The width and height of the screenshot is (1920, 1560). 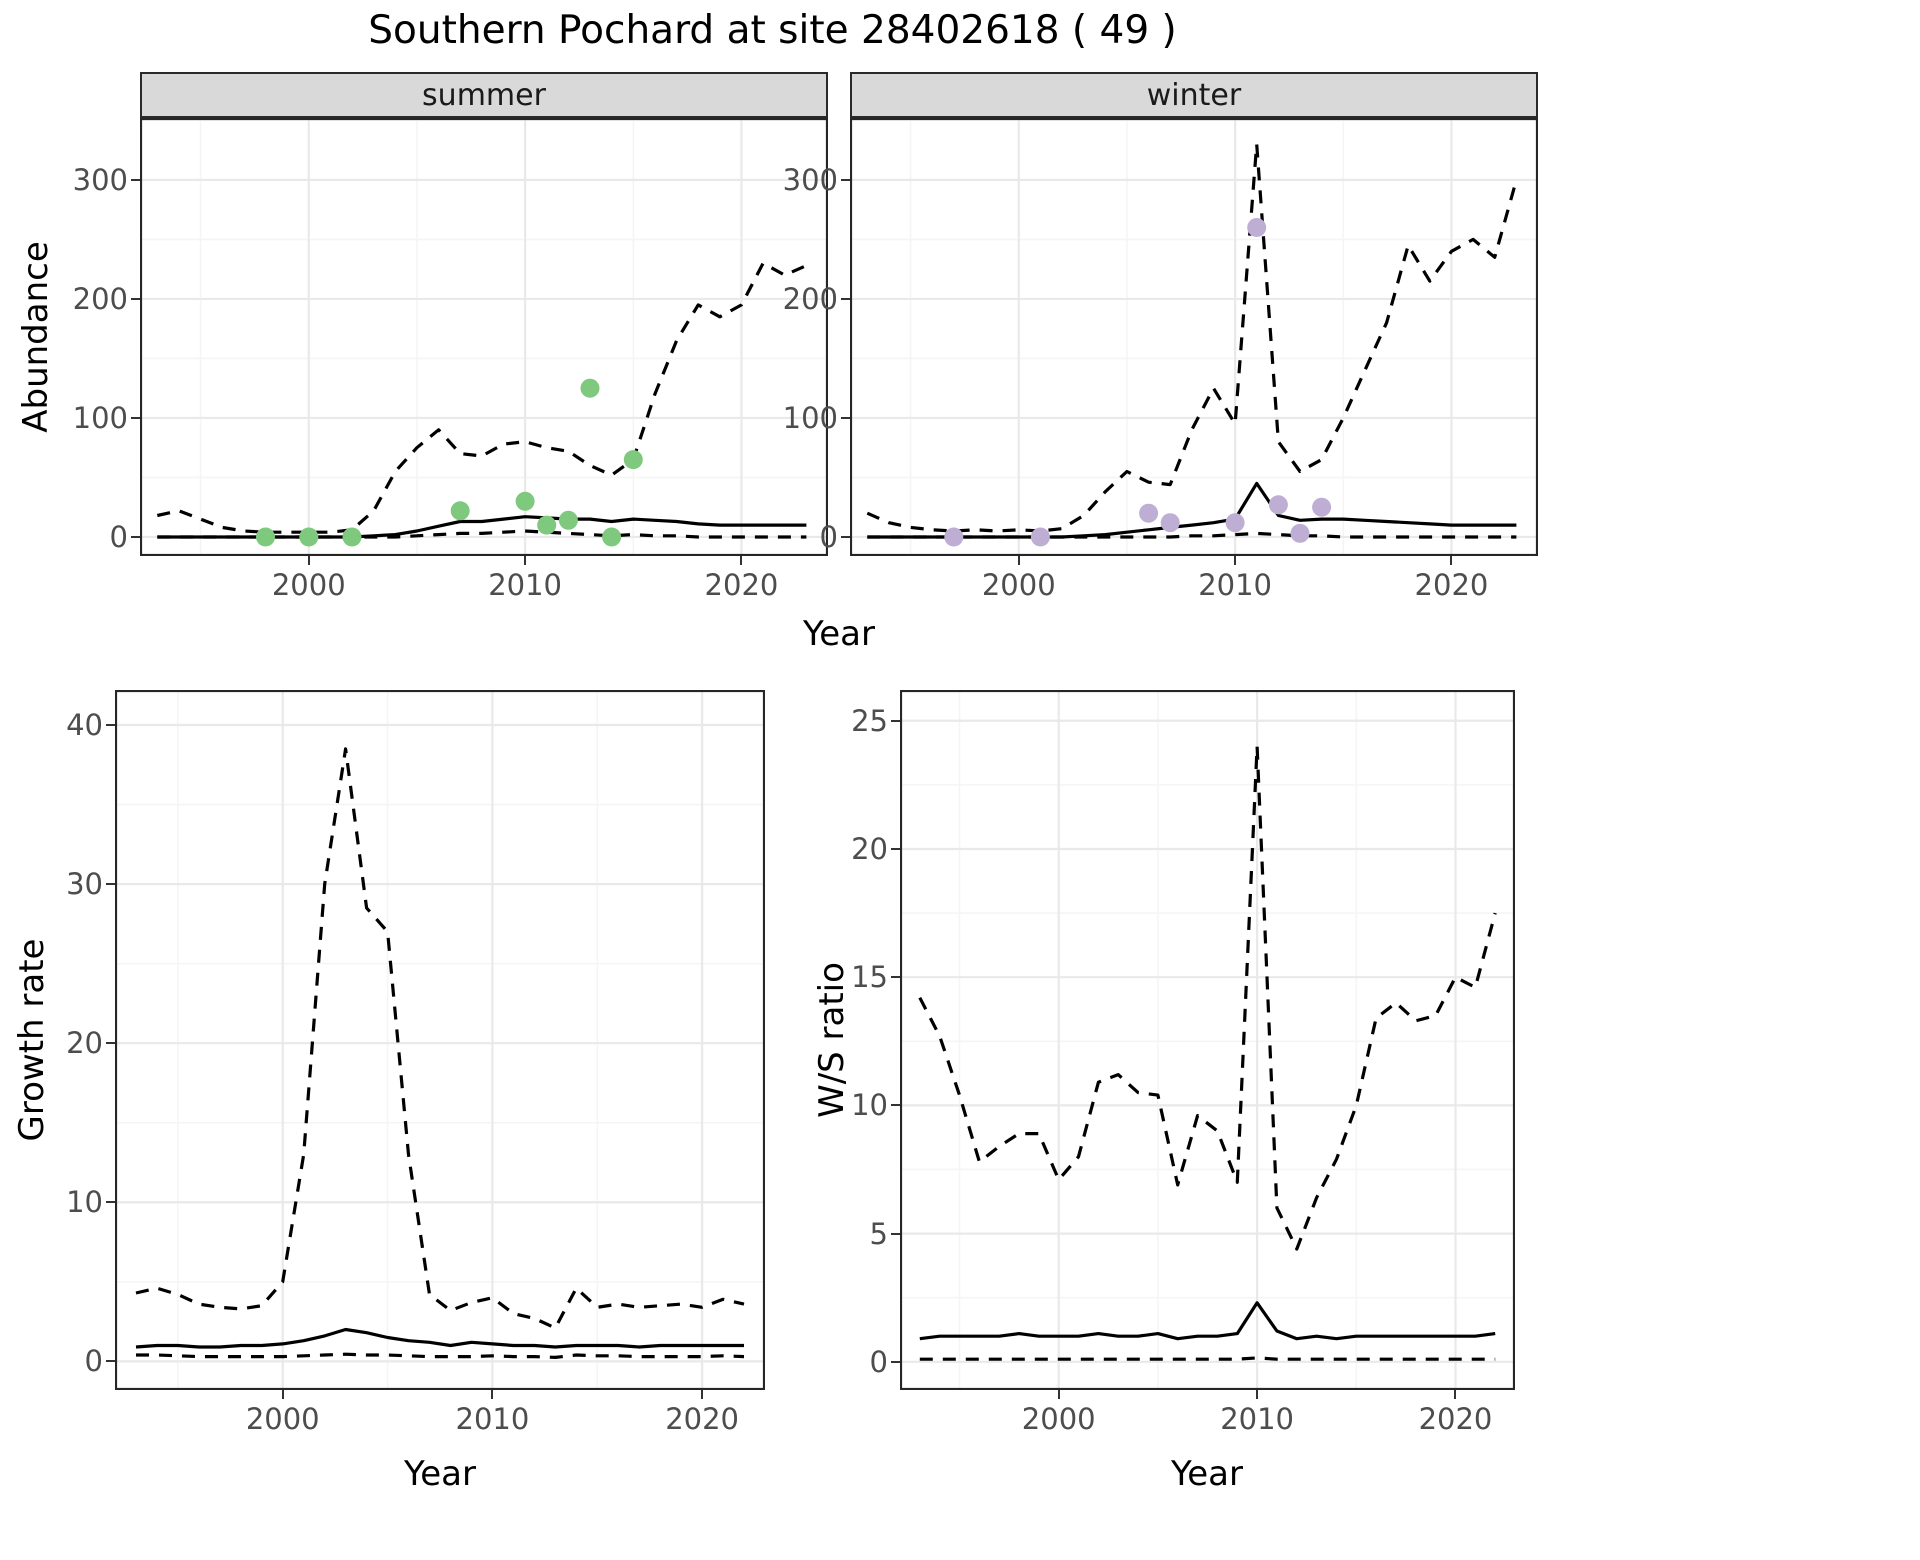 I want to click on panel-summer-abundance, so click(x=484, y=337).